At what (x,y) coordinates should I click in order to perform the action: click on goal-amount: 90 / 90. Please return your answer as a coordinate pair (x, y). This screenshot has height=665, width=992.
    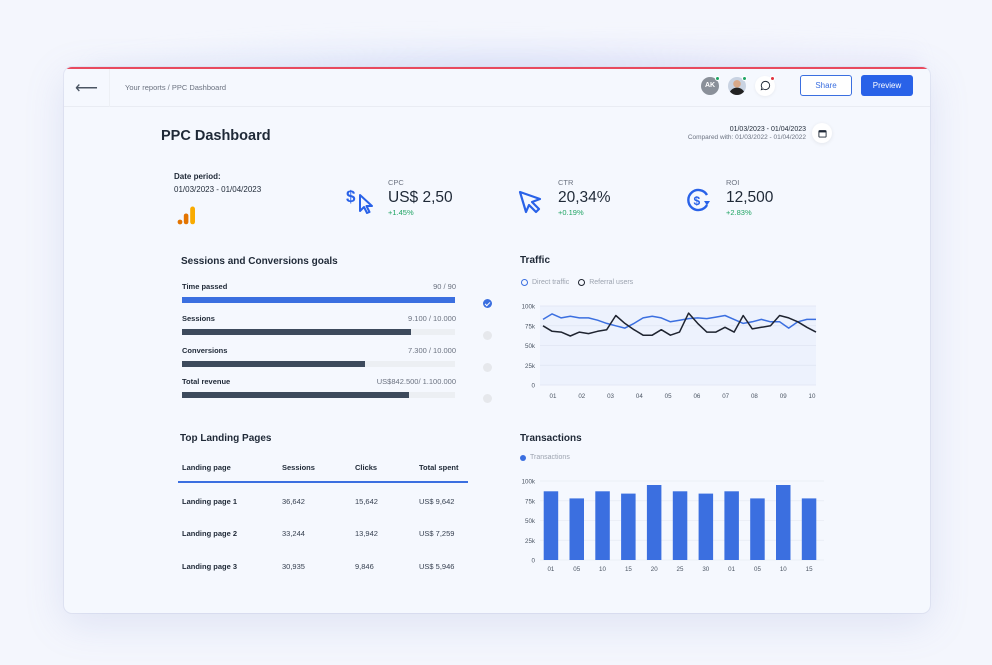
    Looking at the image, I should click on (444, 286).